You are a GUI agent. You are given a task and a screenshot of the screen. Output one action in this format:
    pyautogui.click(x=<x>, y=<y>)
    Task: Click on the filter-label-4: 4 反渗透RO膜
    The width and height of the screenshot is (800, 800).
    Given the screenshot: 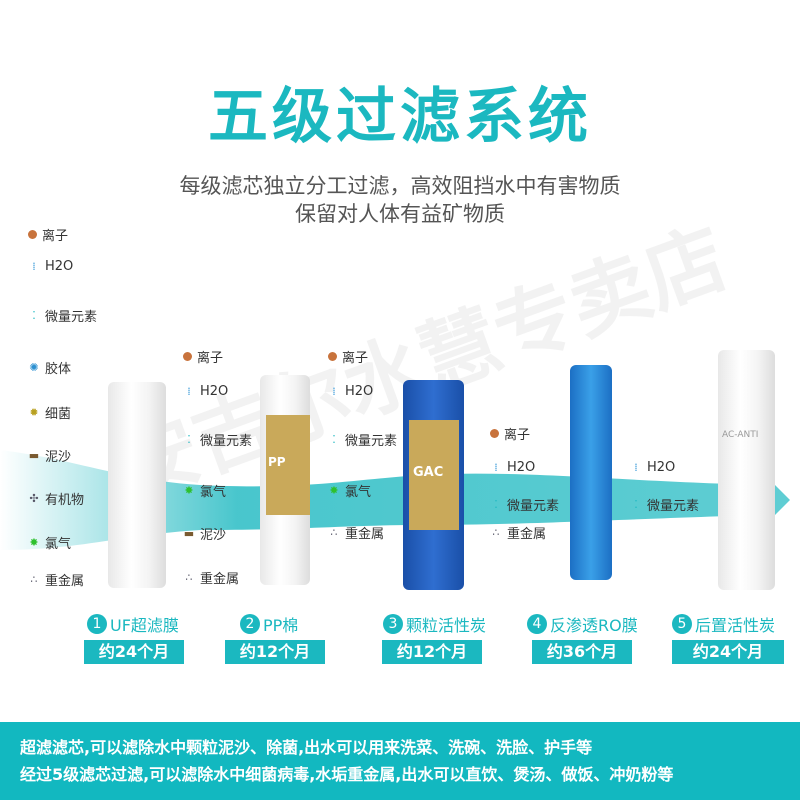 What is the action you would take?
    pyautogui.click(x=582, y=624)
    